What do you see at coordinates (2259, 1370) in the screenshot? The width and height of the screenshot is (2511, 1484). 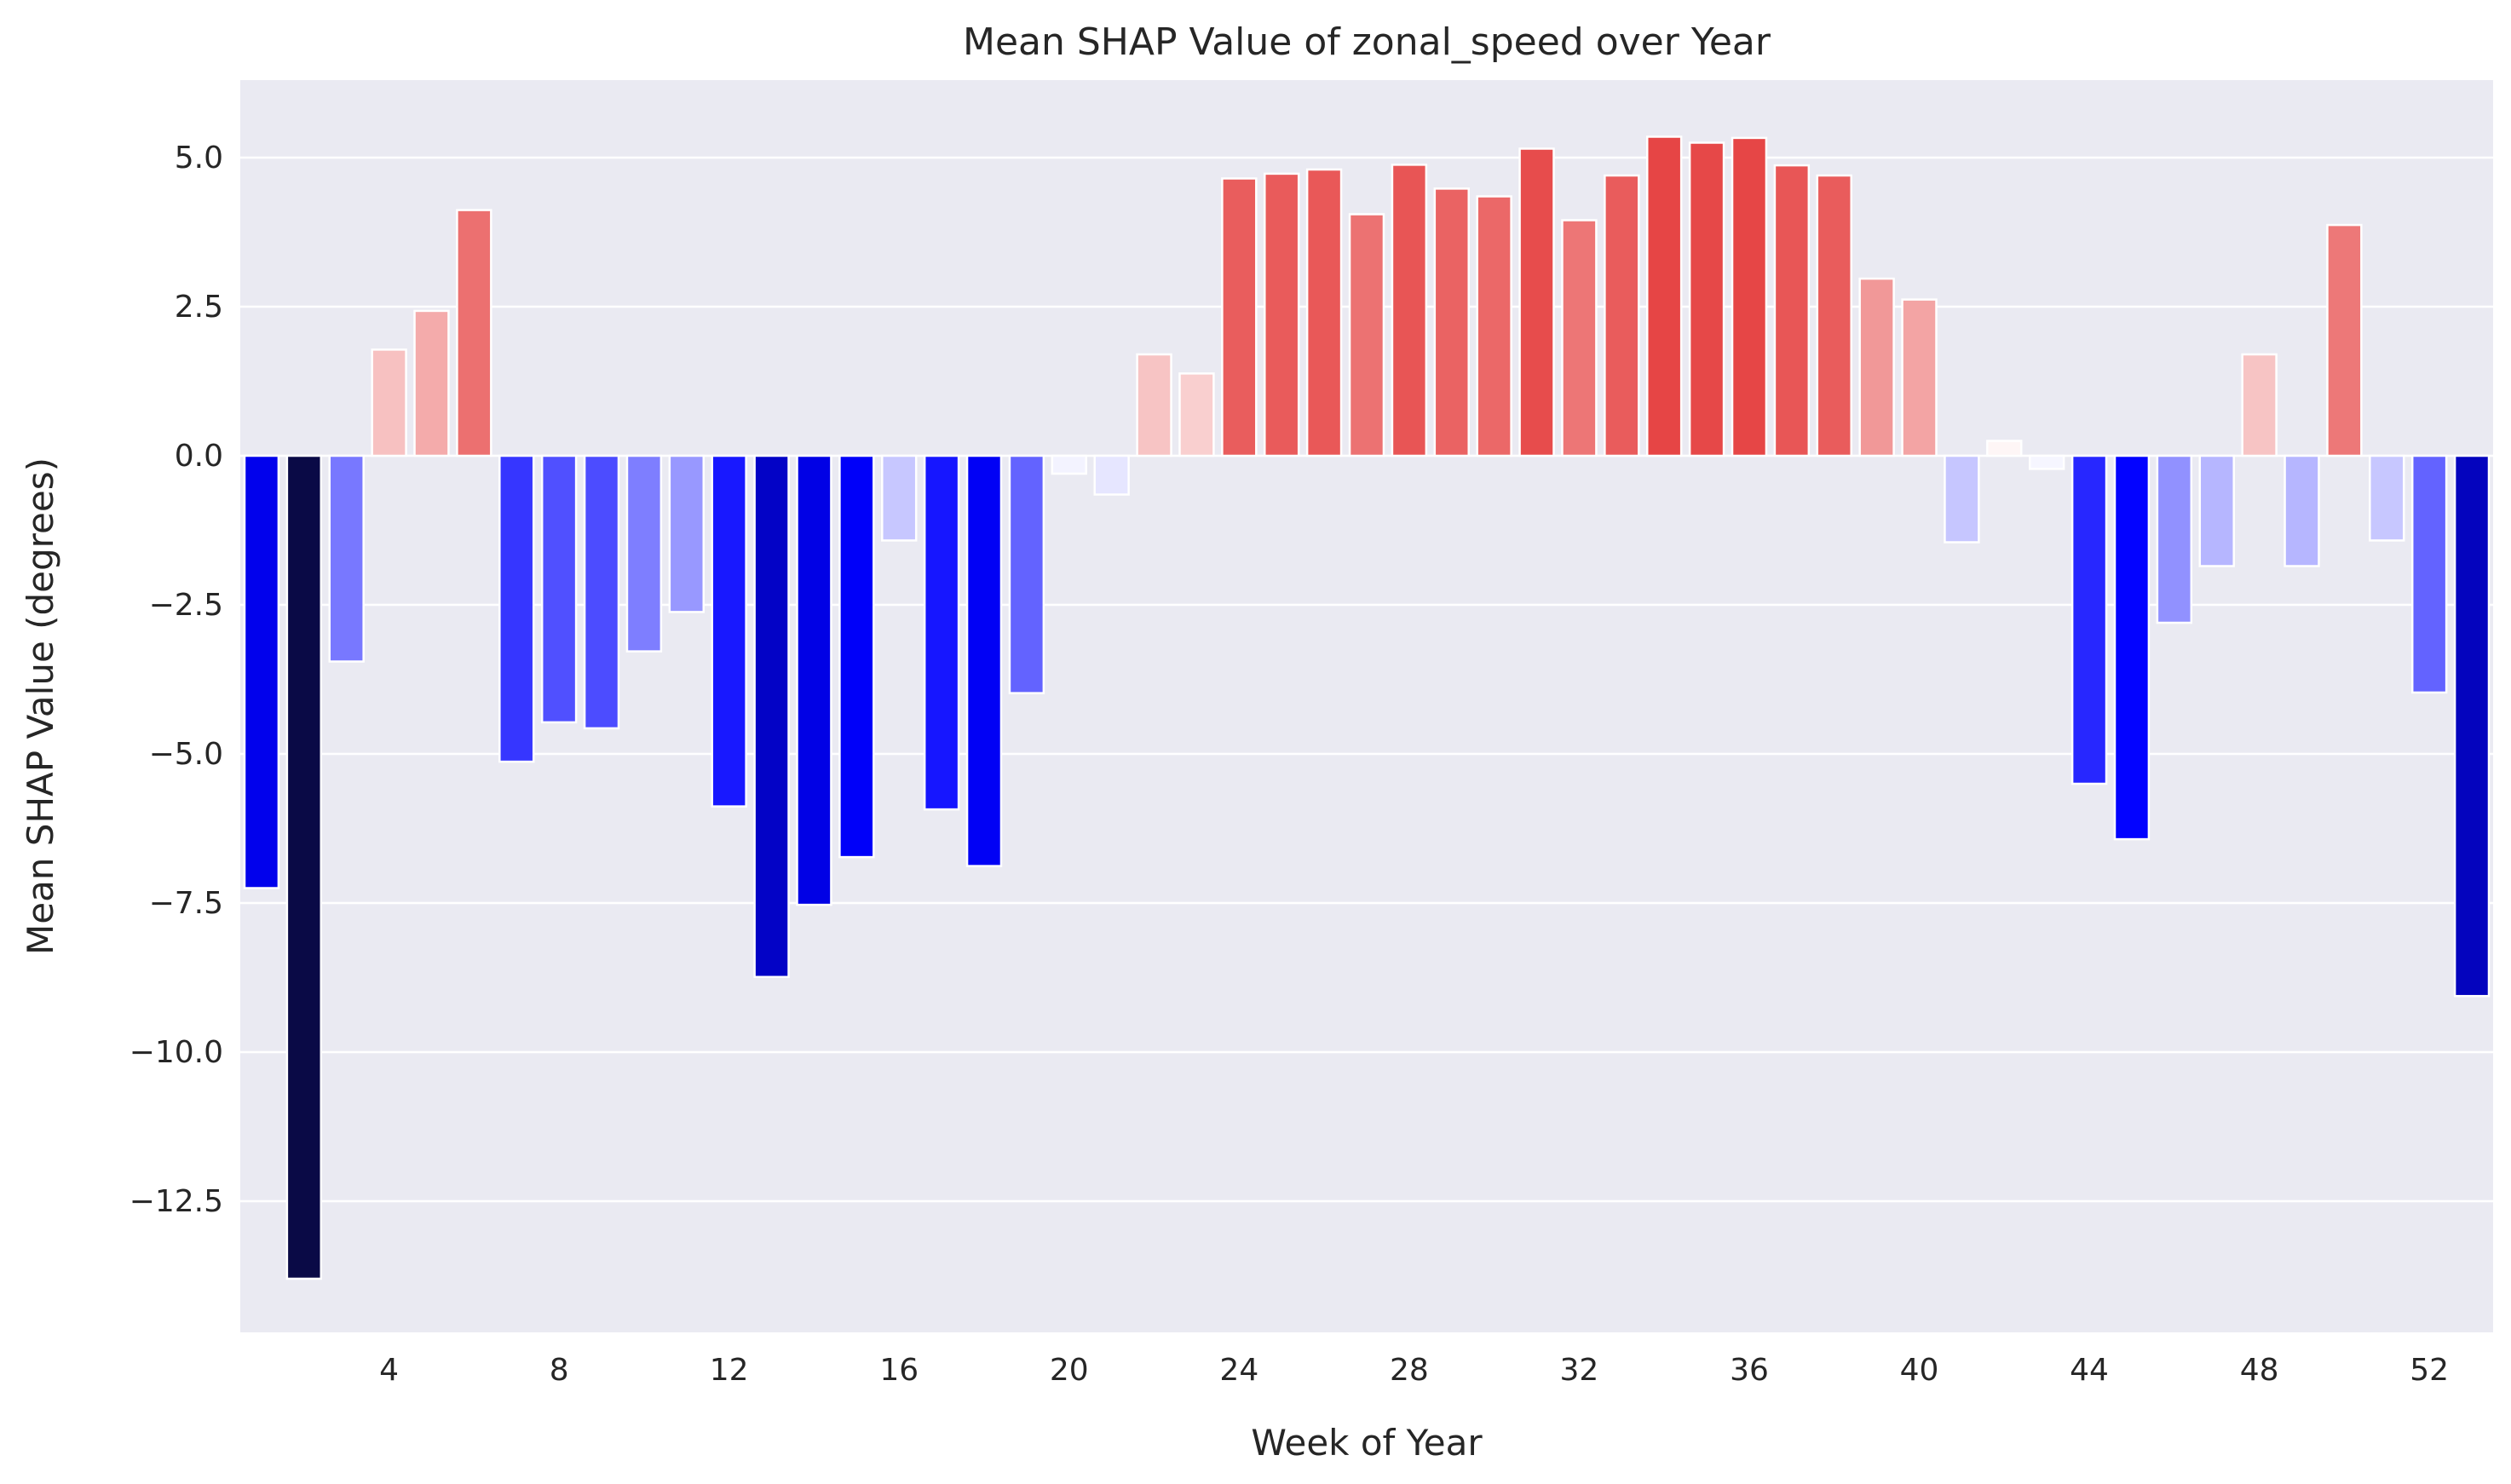 I see `x-tick-label: 48` at bounding box center [2259, 1370].